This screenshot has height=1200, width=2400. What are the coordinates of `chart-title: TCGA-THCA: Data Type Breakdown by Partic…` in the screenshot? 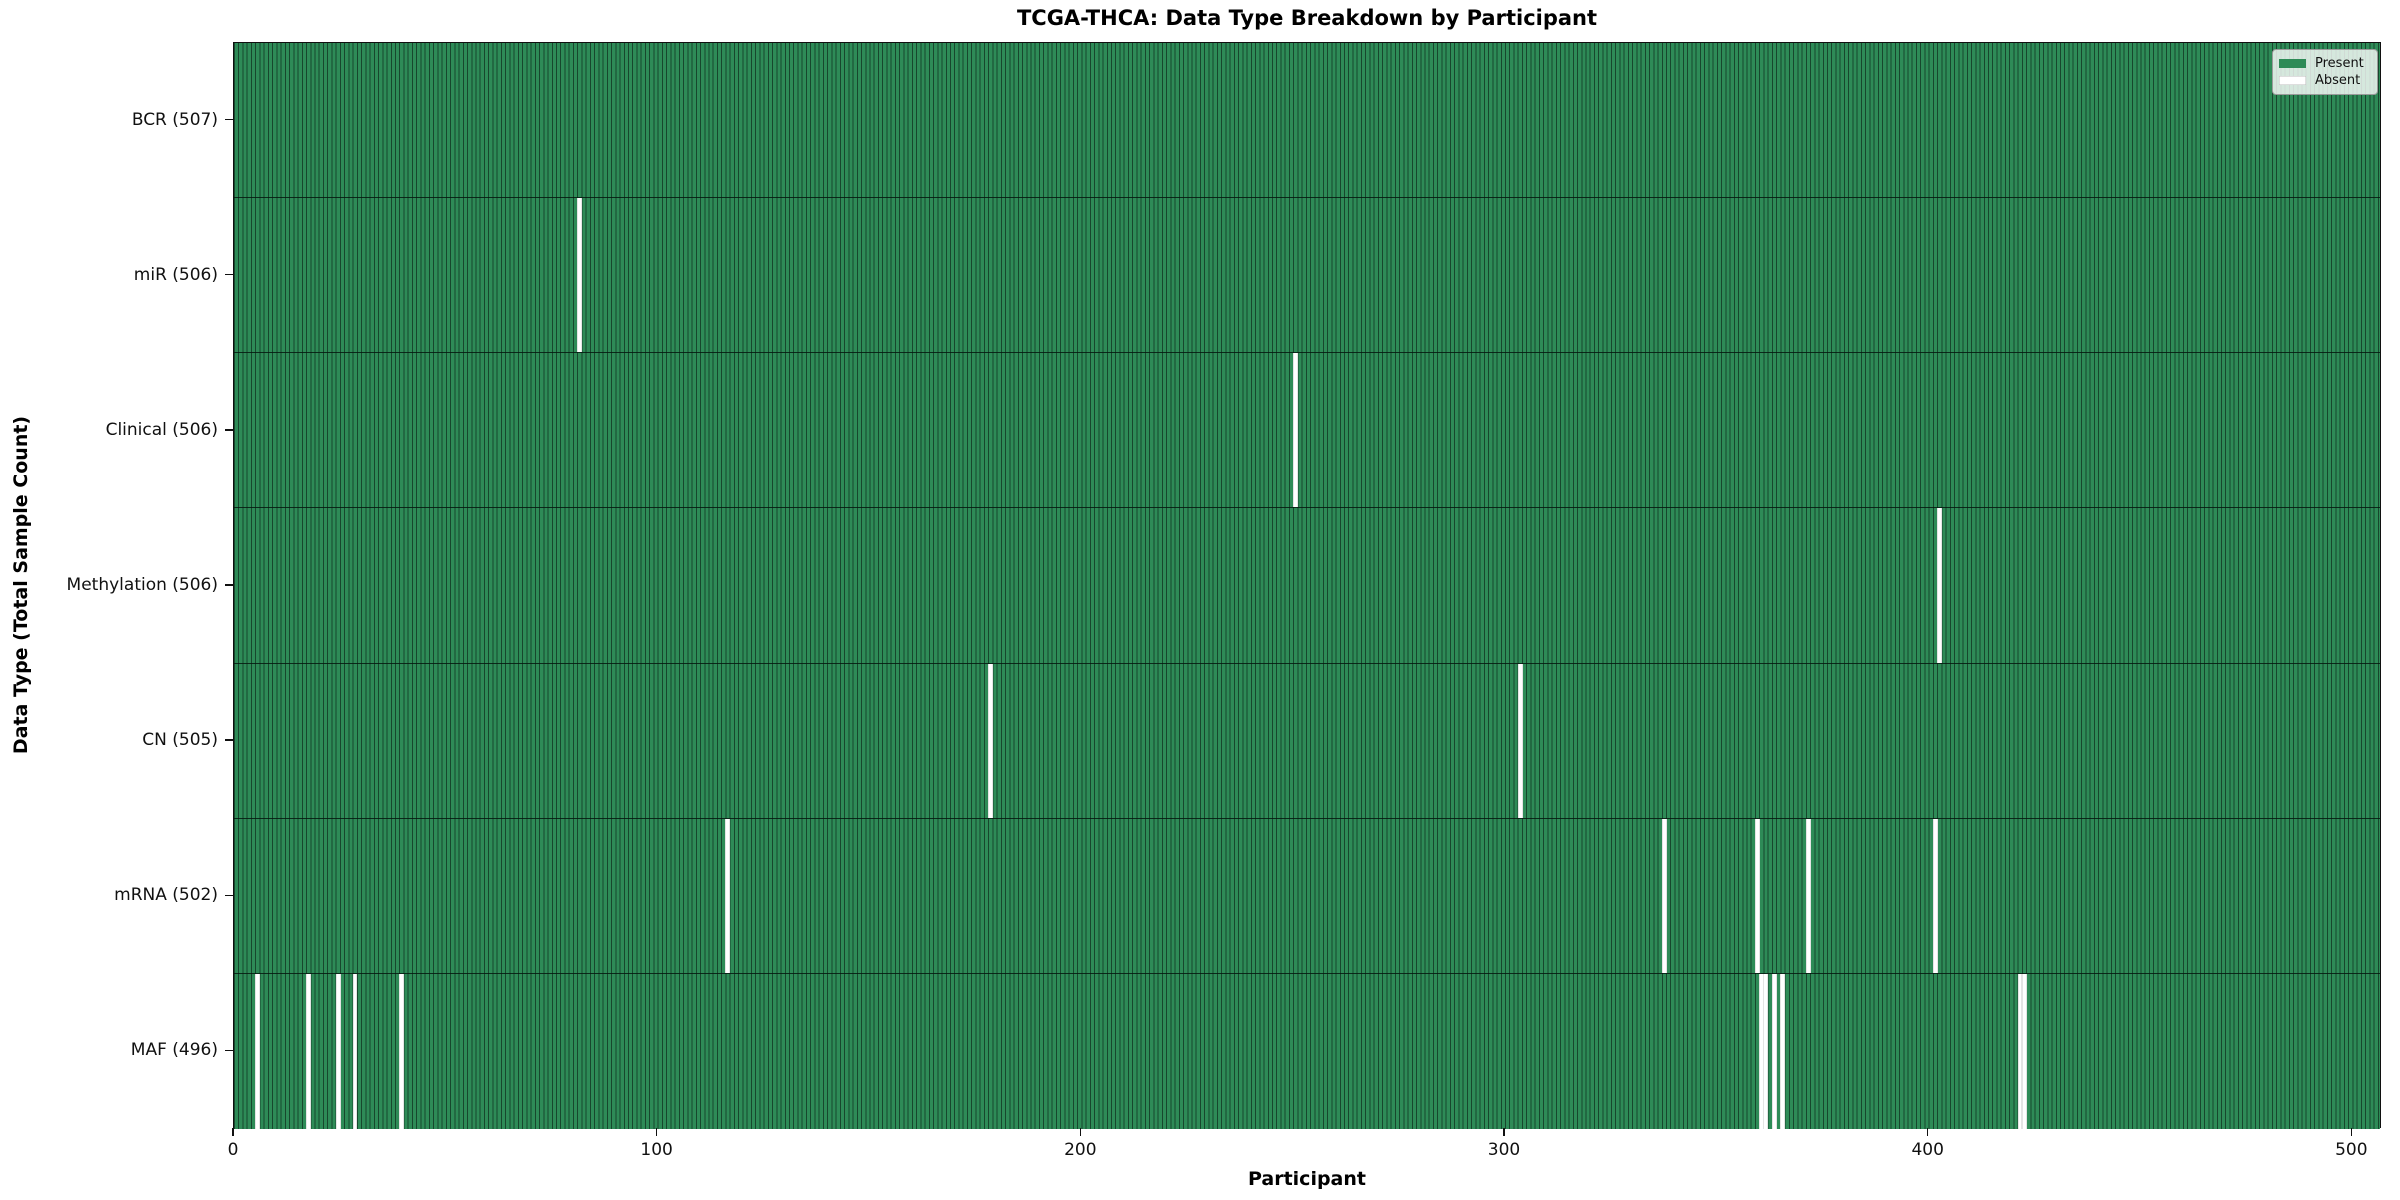 It's located at (1307, 18).